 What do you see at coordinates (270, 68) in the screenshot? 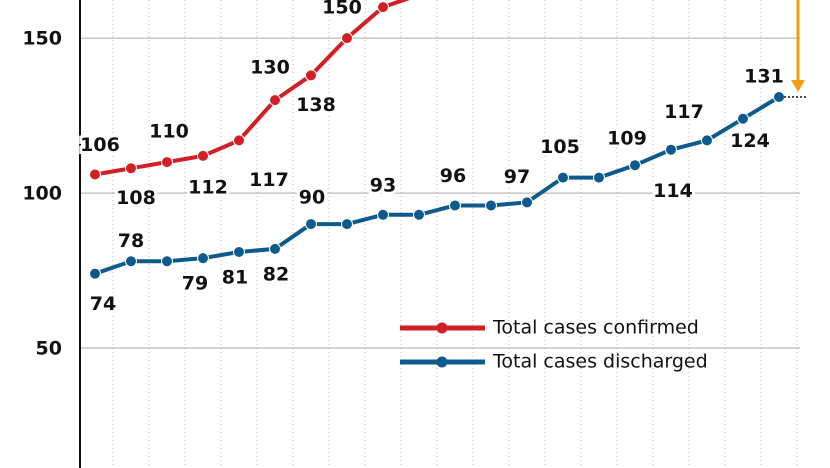
I see `data-label: 130` at bounding box center [270, 68].